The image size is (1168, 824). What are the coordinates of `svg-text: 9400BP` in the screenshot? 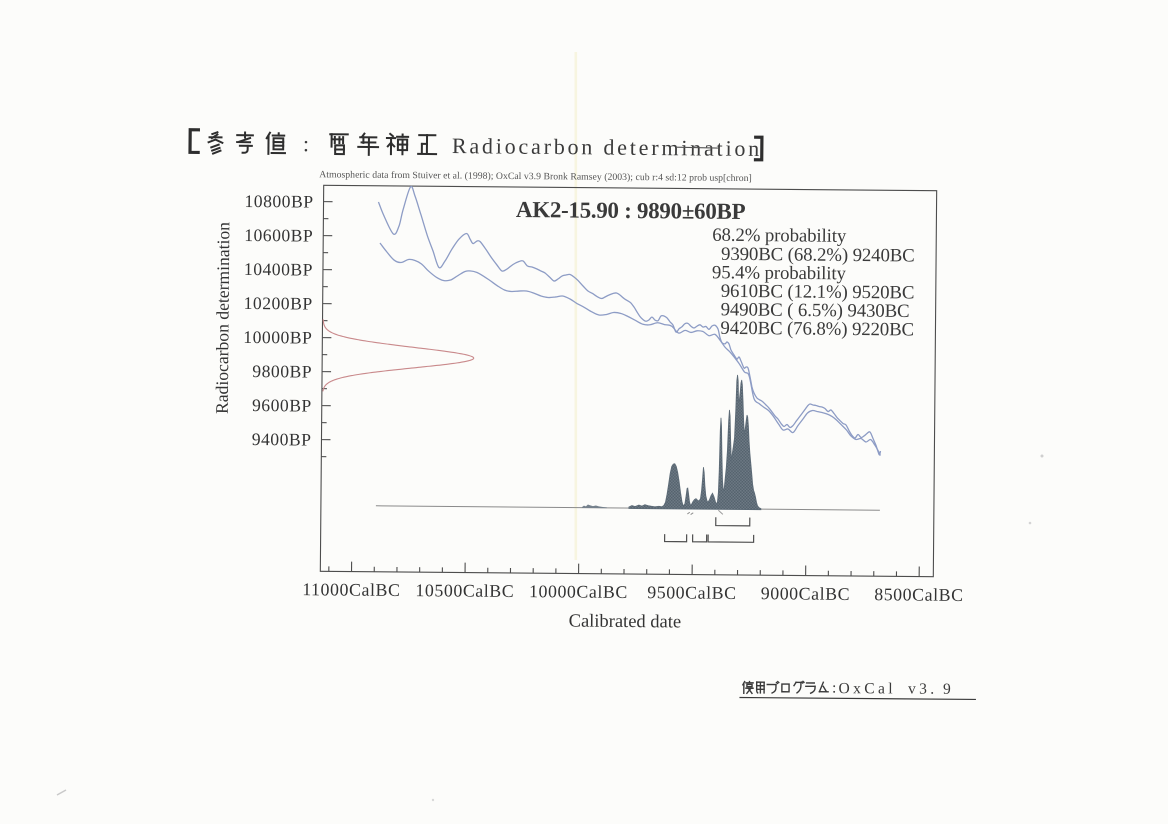 It's located at (282, 439).